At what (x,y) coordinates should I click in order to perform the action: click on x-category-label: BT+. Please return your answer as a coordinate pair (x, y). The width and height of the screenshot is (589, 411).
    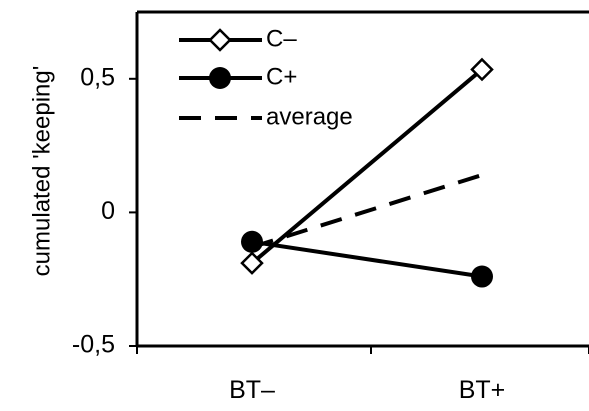
    Looking at the image, I should click on (482, 390).